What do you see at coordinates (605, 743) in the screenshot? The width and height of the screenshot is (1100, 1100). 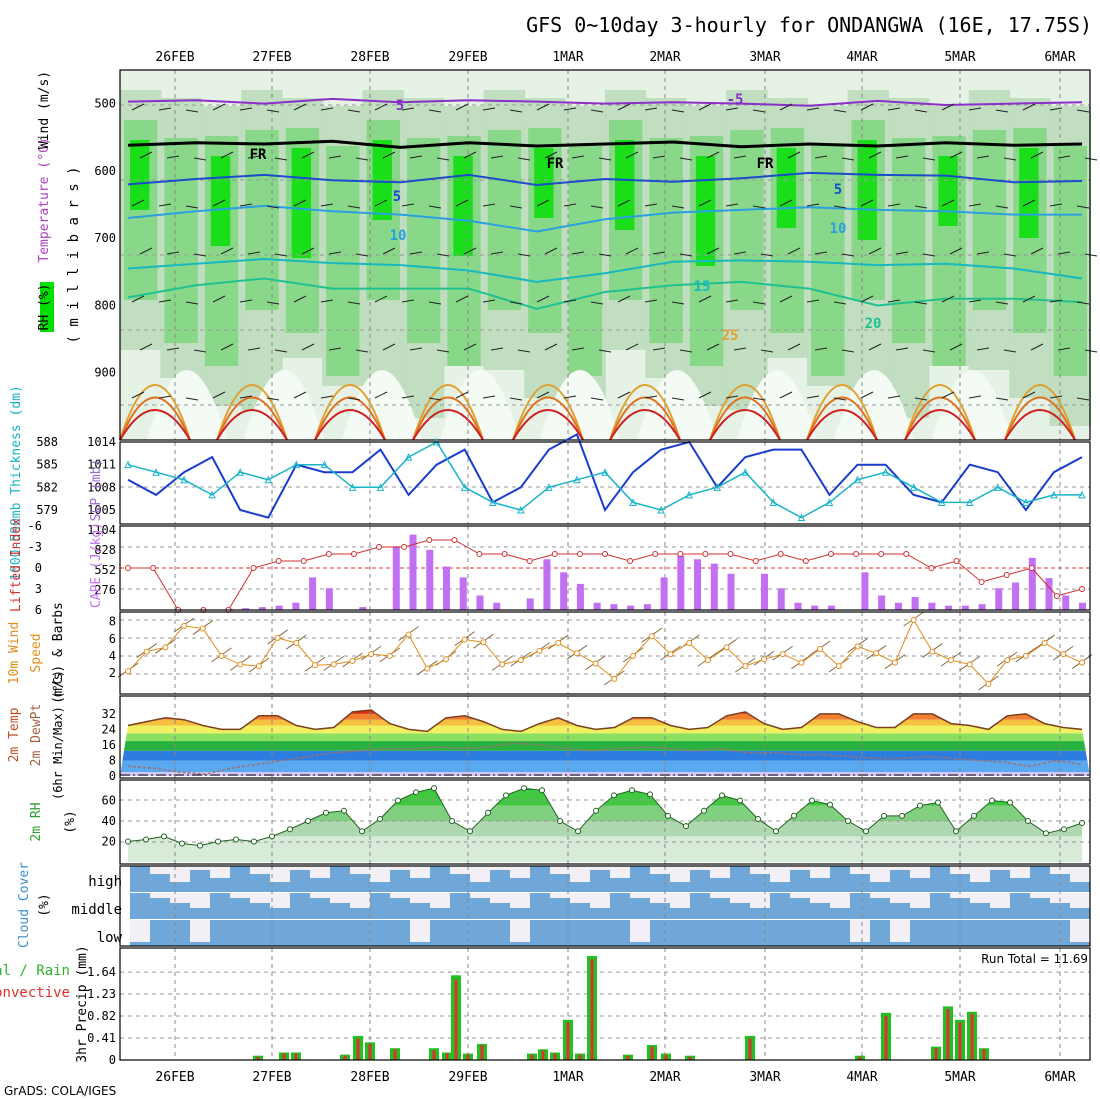 I see `temp-bands` at bounding box center [605, 743].